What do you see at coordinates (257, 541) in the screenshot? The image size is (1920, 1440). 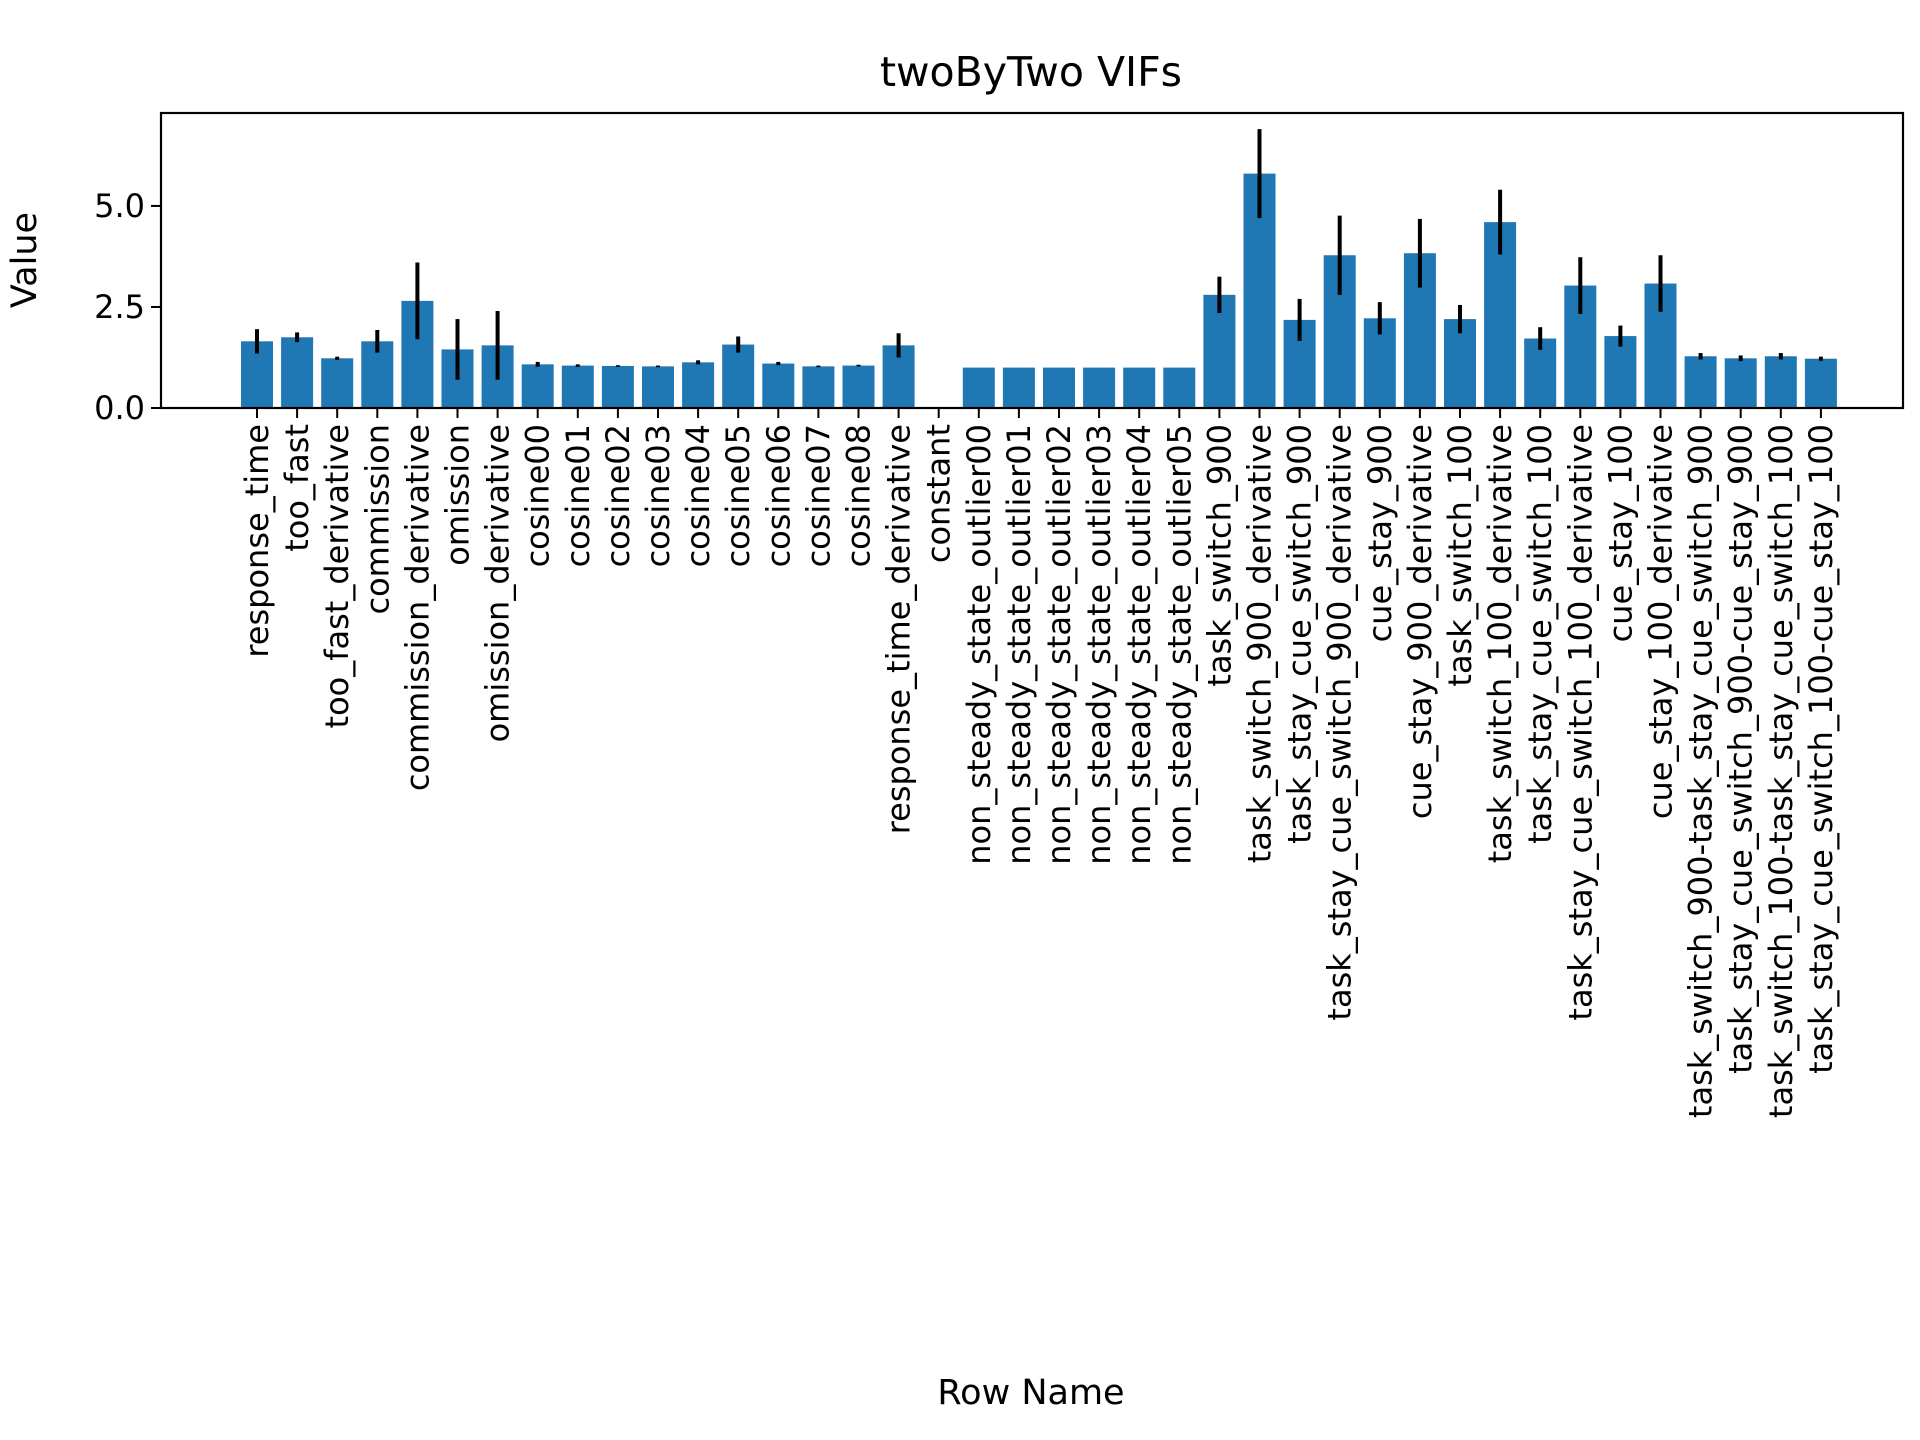 I see `x-tick-label: response_time` at bounding box center [257, 541].